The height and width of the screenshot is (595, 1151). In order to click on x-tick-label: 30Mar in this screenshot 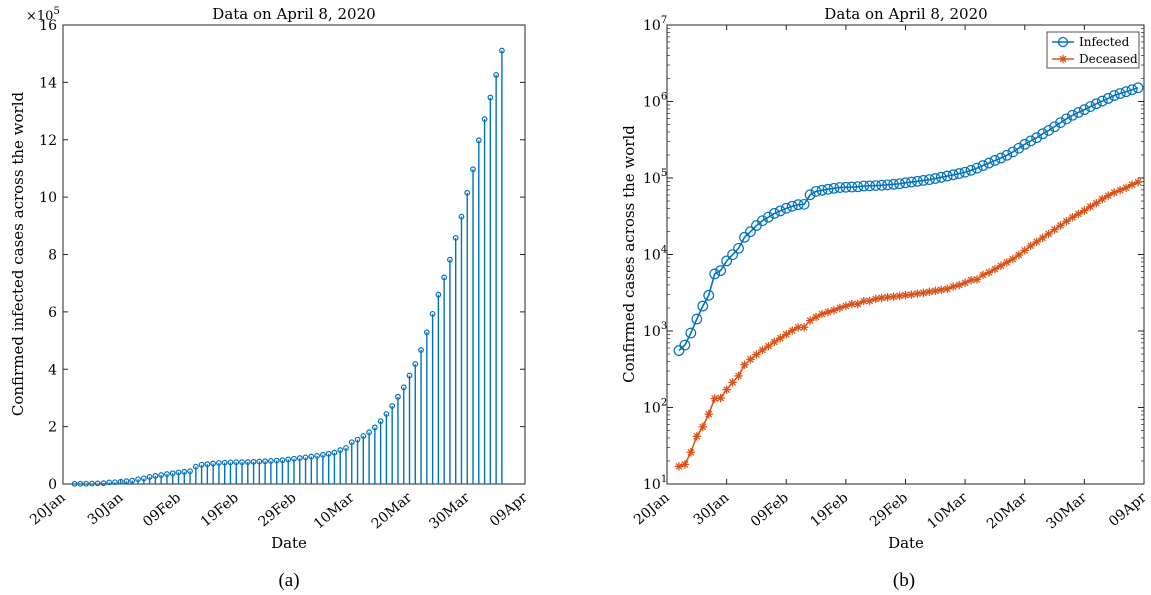, I will do `click(1067, 511)`.